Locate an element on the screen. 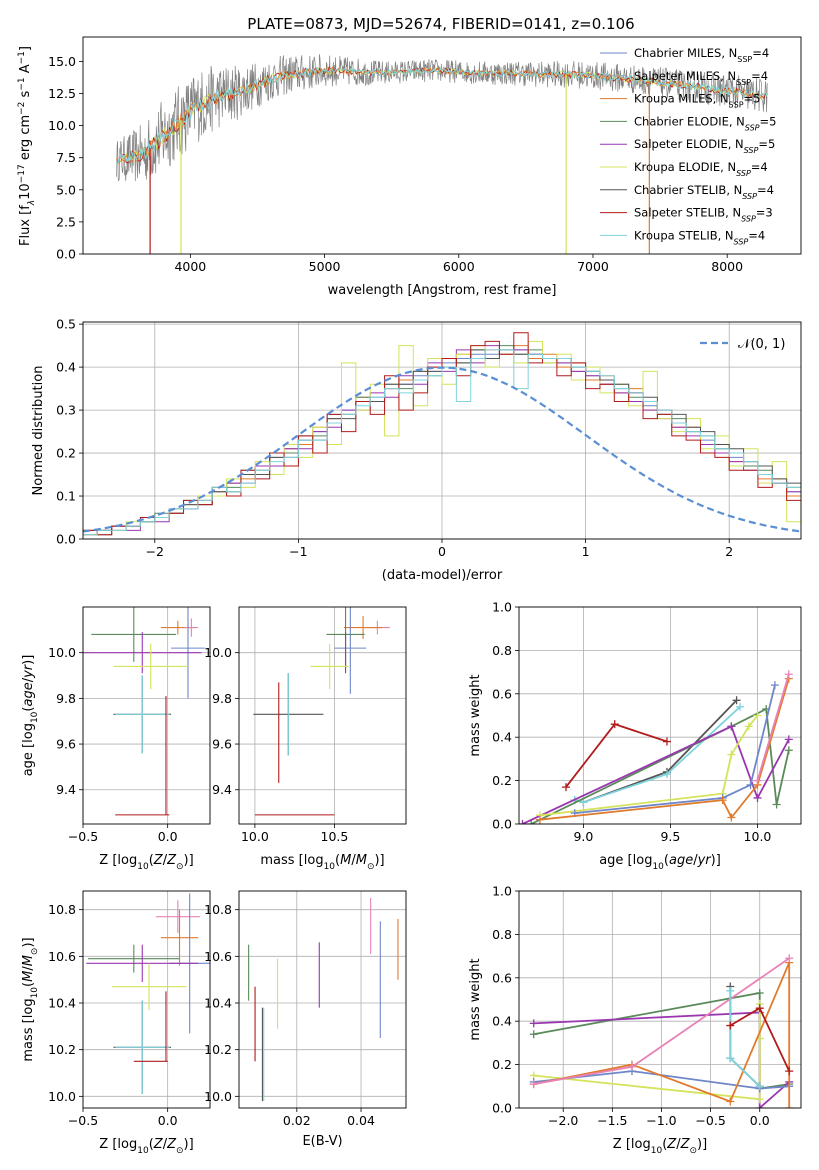 The image size is (819, 1170). legend-label: Chabrier ELODIE, NSSP=5 is located at coordinates (705, 122).